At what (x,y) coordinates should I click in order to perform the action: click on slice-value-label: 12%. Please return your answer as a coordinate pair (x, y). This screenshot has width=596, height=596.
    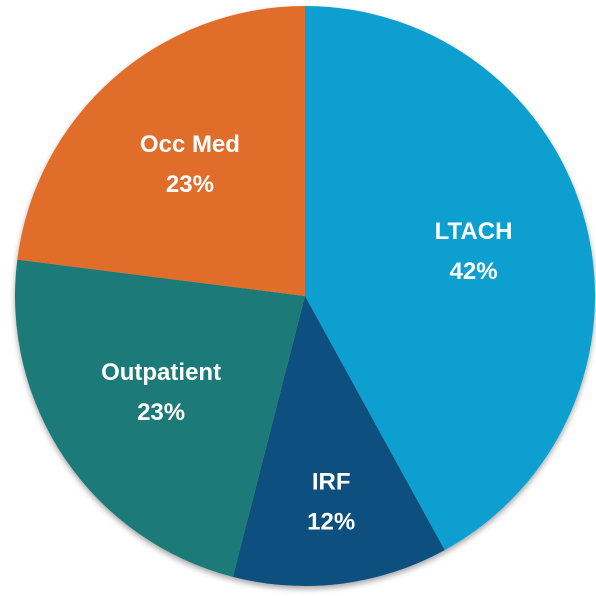
    Looking at the image, I should click on (331, 521).